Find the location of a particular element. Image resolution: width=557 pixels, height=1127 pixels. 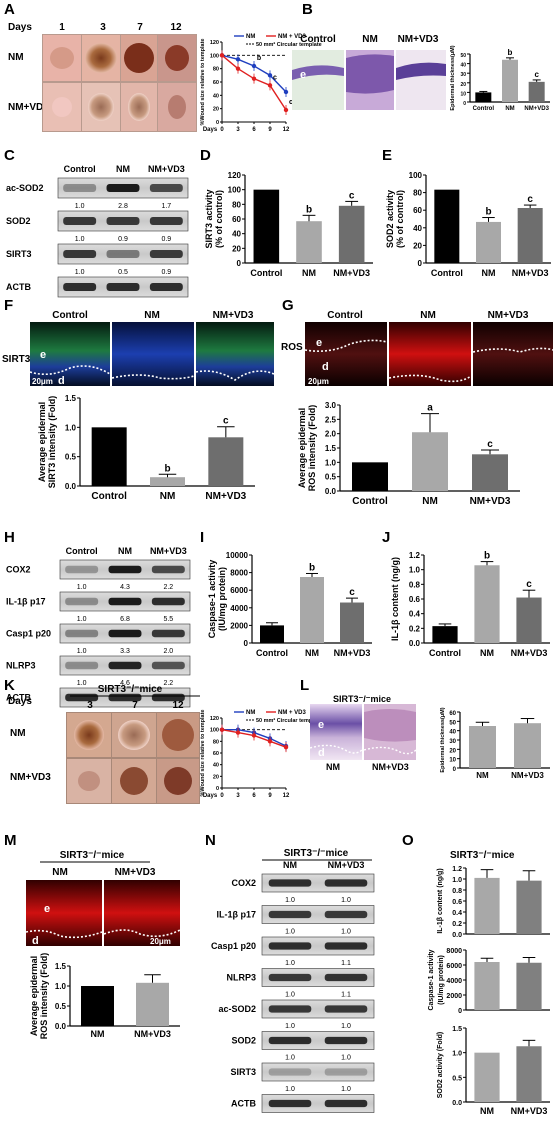

y-tick-label: 0.8 is located at coordinates (415, 584).